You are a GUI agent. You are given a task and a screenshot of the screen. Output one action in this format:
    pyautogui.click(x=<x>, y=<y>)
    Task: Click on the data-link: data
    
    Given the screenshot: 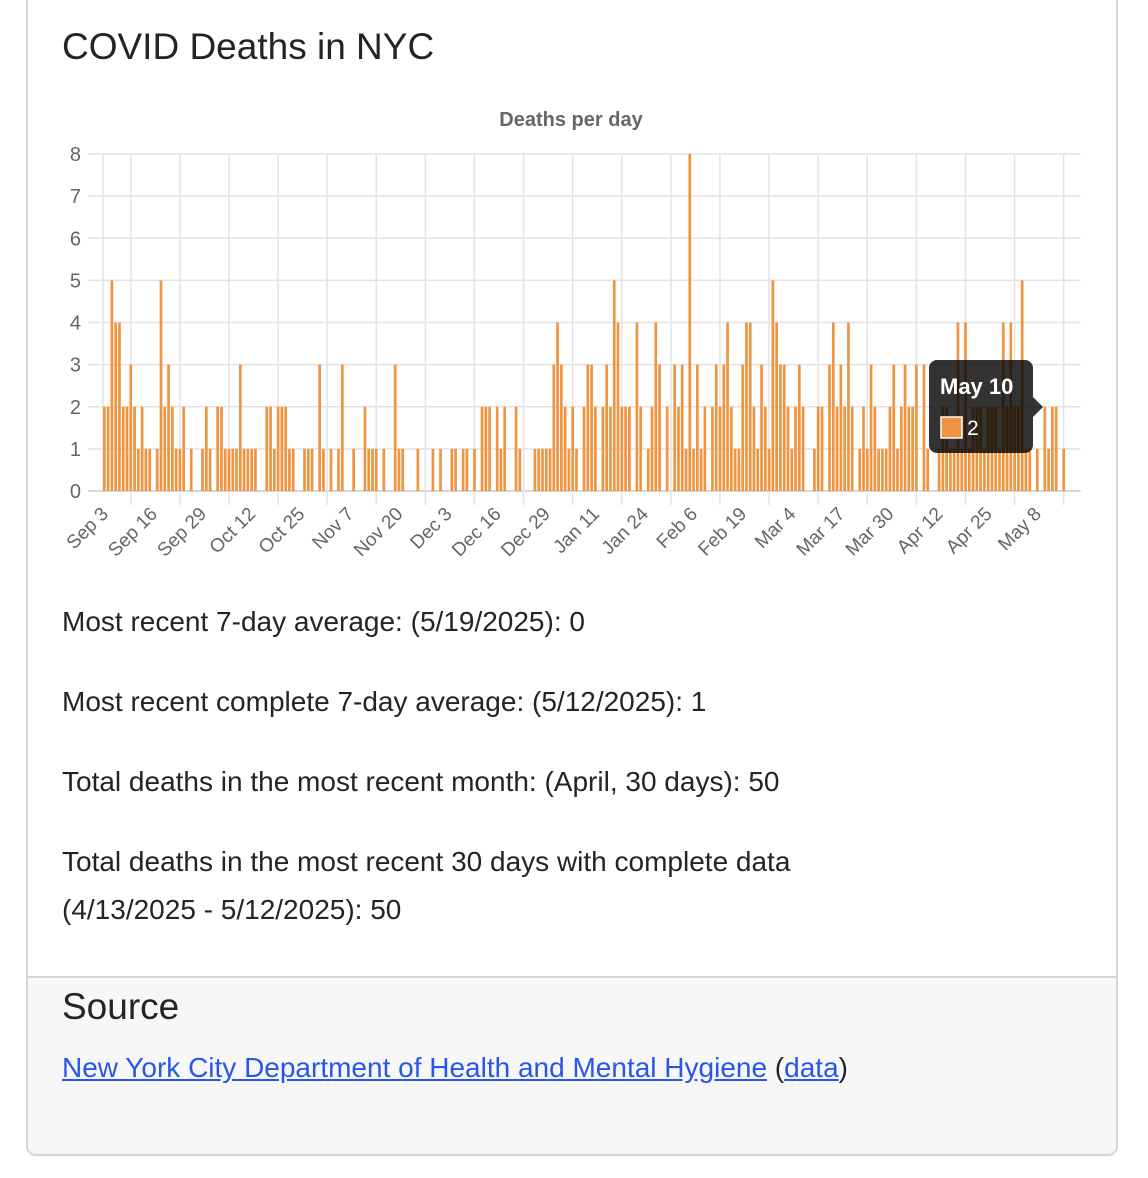 What is the action you would take?
    pyautogui.click(x=811, y=1067)
    